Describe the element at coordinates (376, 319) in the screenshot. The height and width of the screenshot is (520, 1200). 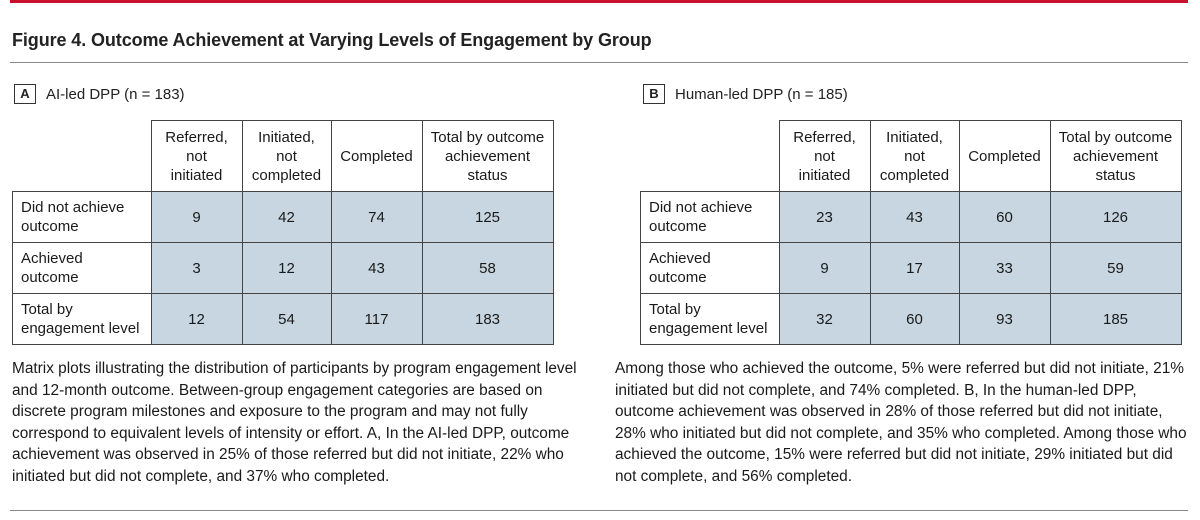
I see `matrix-cell: 117` at that location.